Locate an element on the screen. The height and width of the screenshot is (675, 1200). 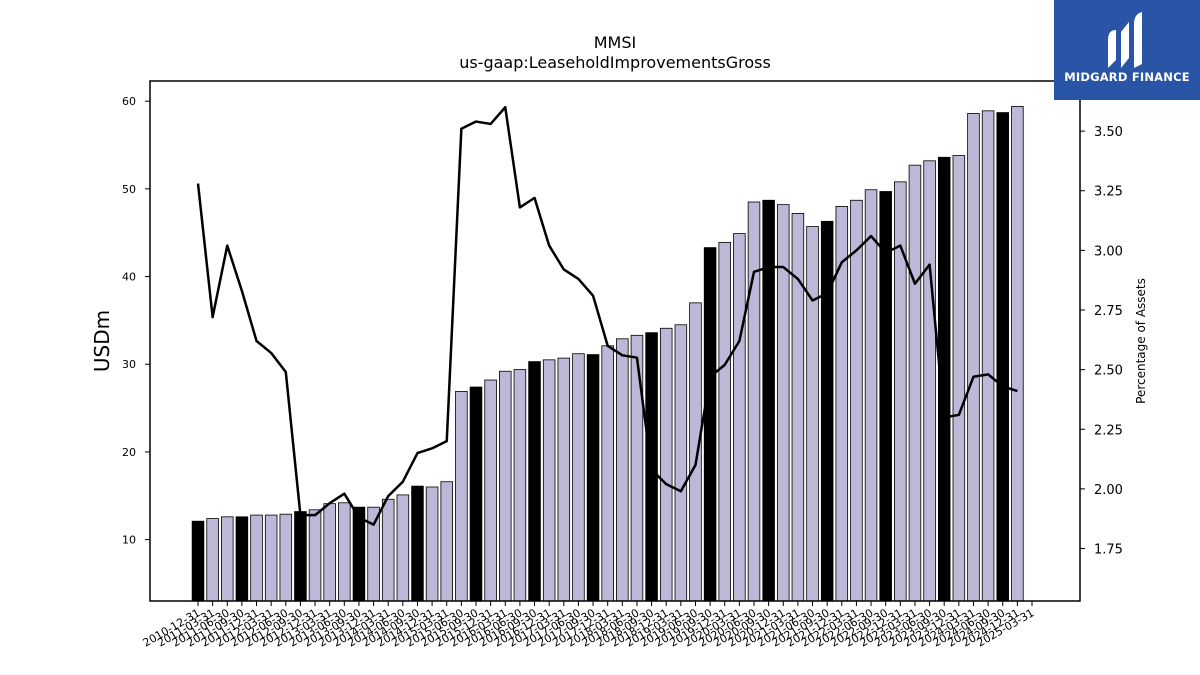
y-tick-label: 40 is located at coordinates (129, 277).